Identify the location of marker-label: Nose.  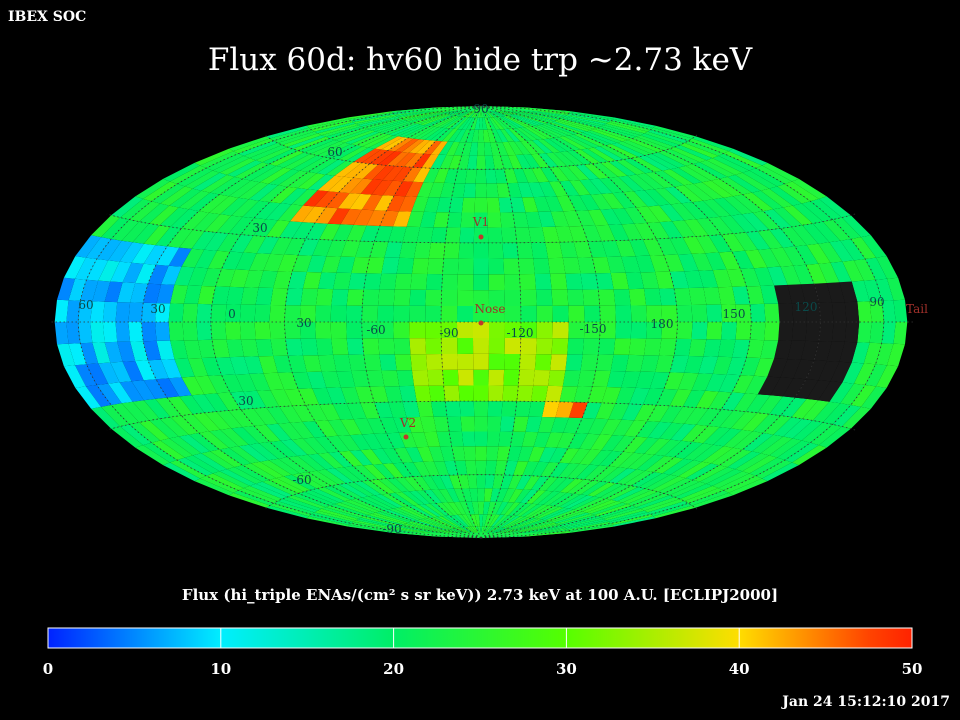
(490, 309).